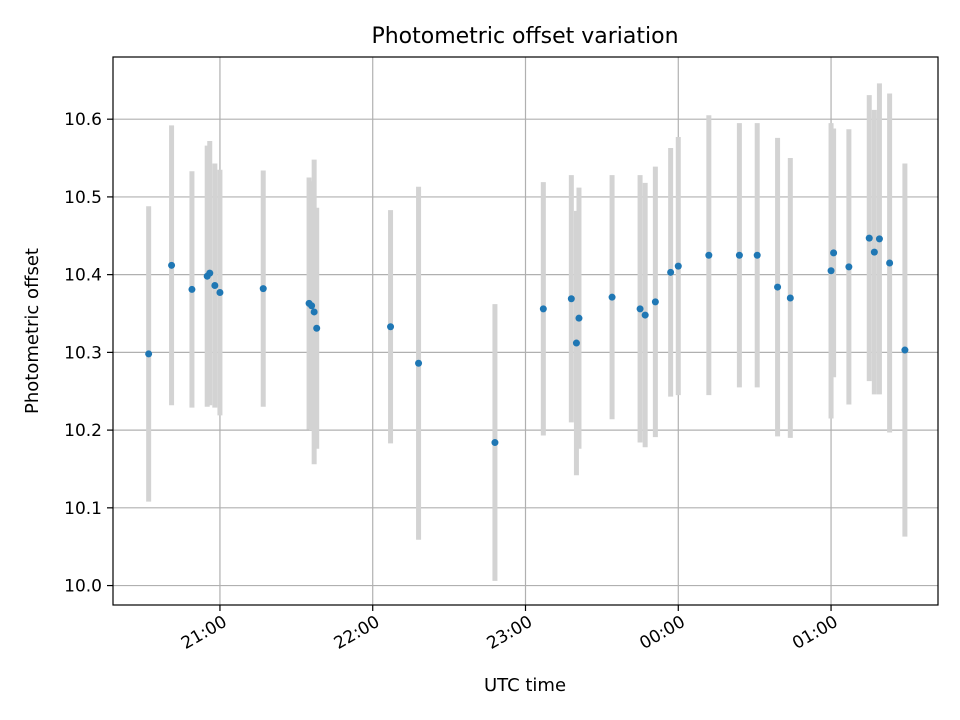 This screenshot has width=960, height=720. Describe the element at coordinates (83, 431) in the screenshot. I see `y-tick-label: 10.2` at that location.